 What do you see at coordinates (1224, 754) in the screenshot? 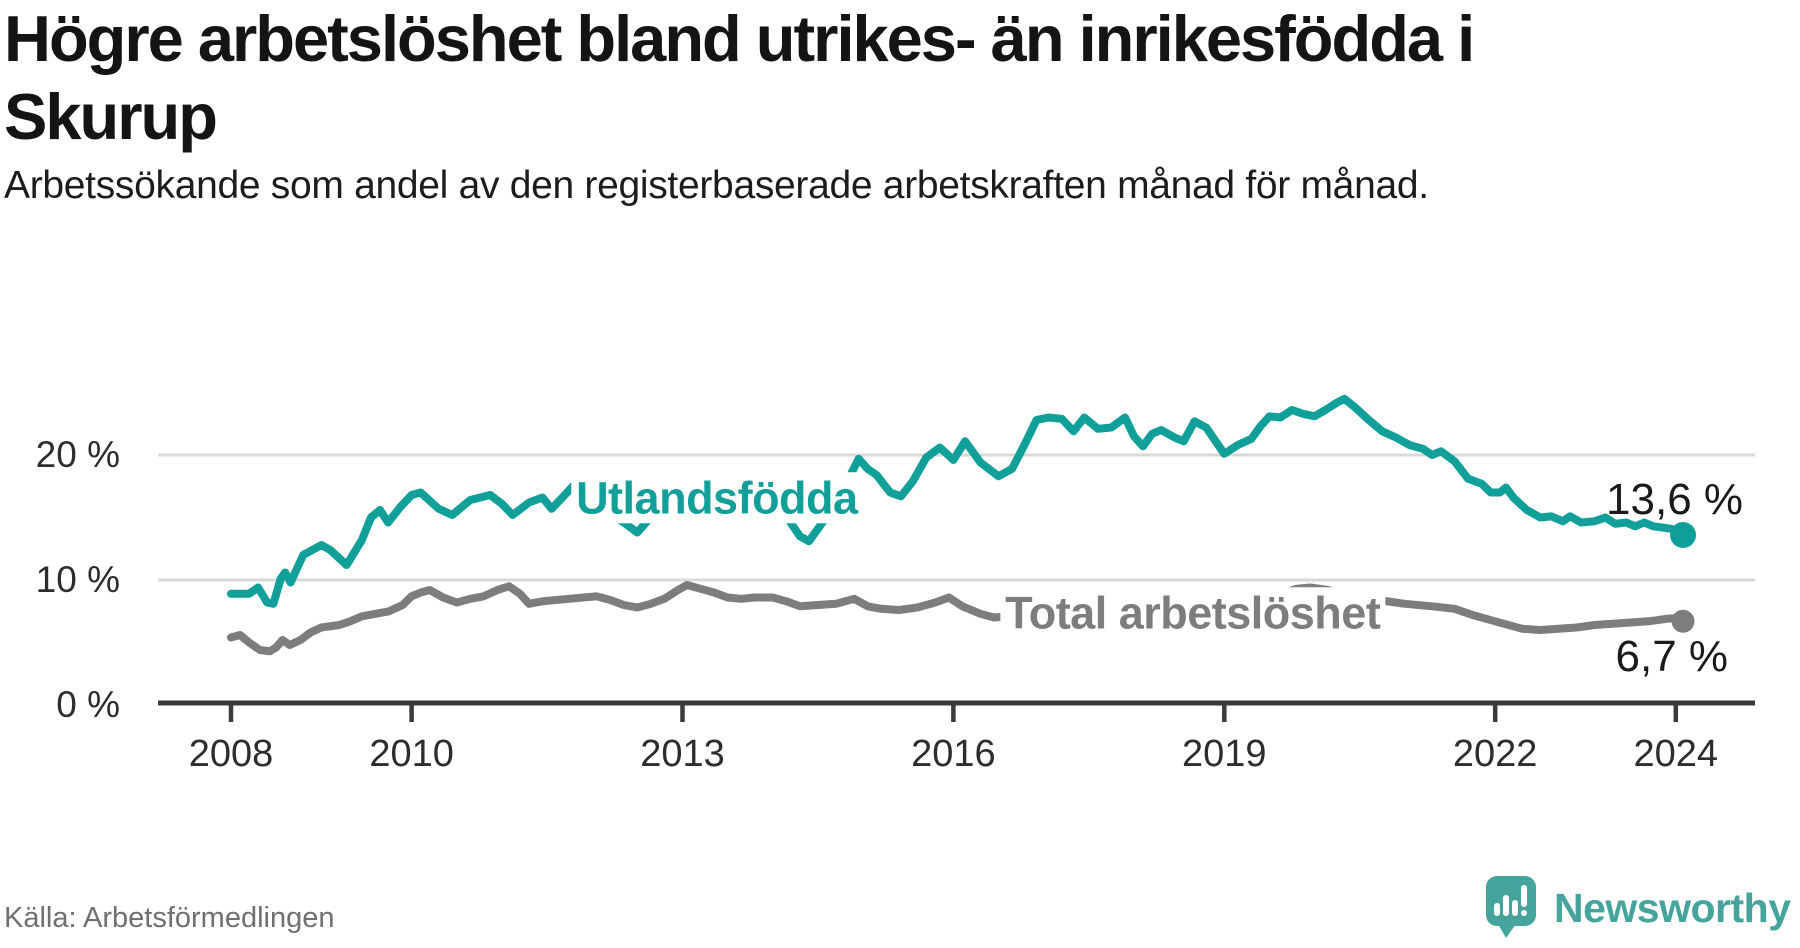
I see `x-tick-label-2019: 2019` at bounding box center [1224, 754].